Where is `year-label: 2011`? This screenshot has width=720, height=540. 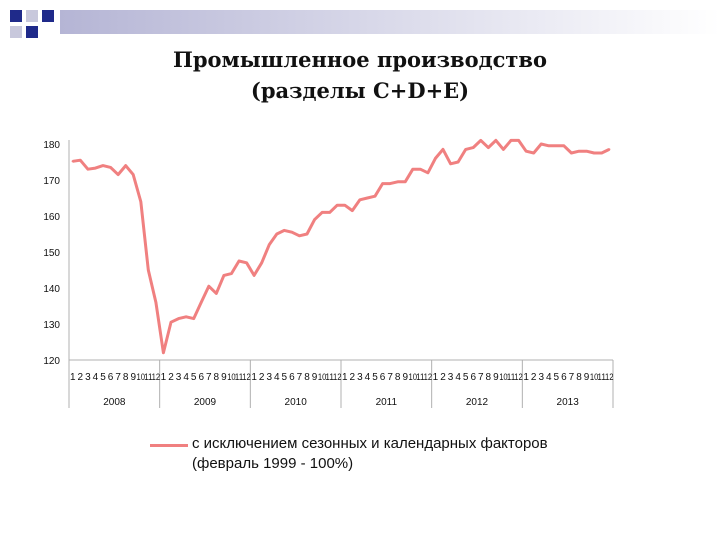
year-label: 2011 is located at coordinates (387, 402).